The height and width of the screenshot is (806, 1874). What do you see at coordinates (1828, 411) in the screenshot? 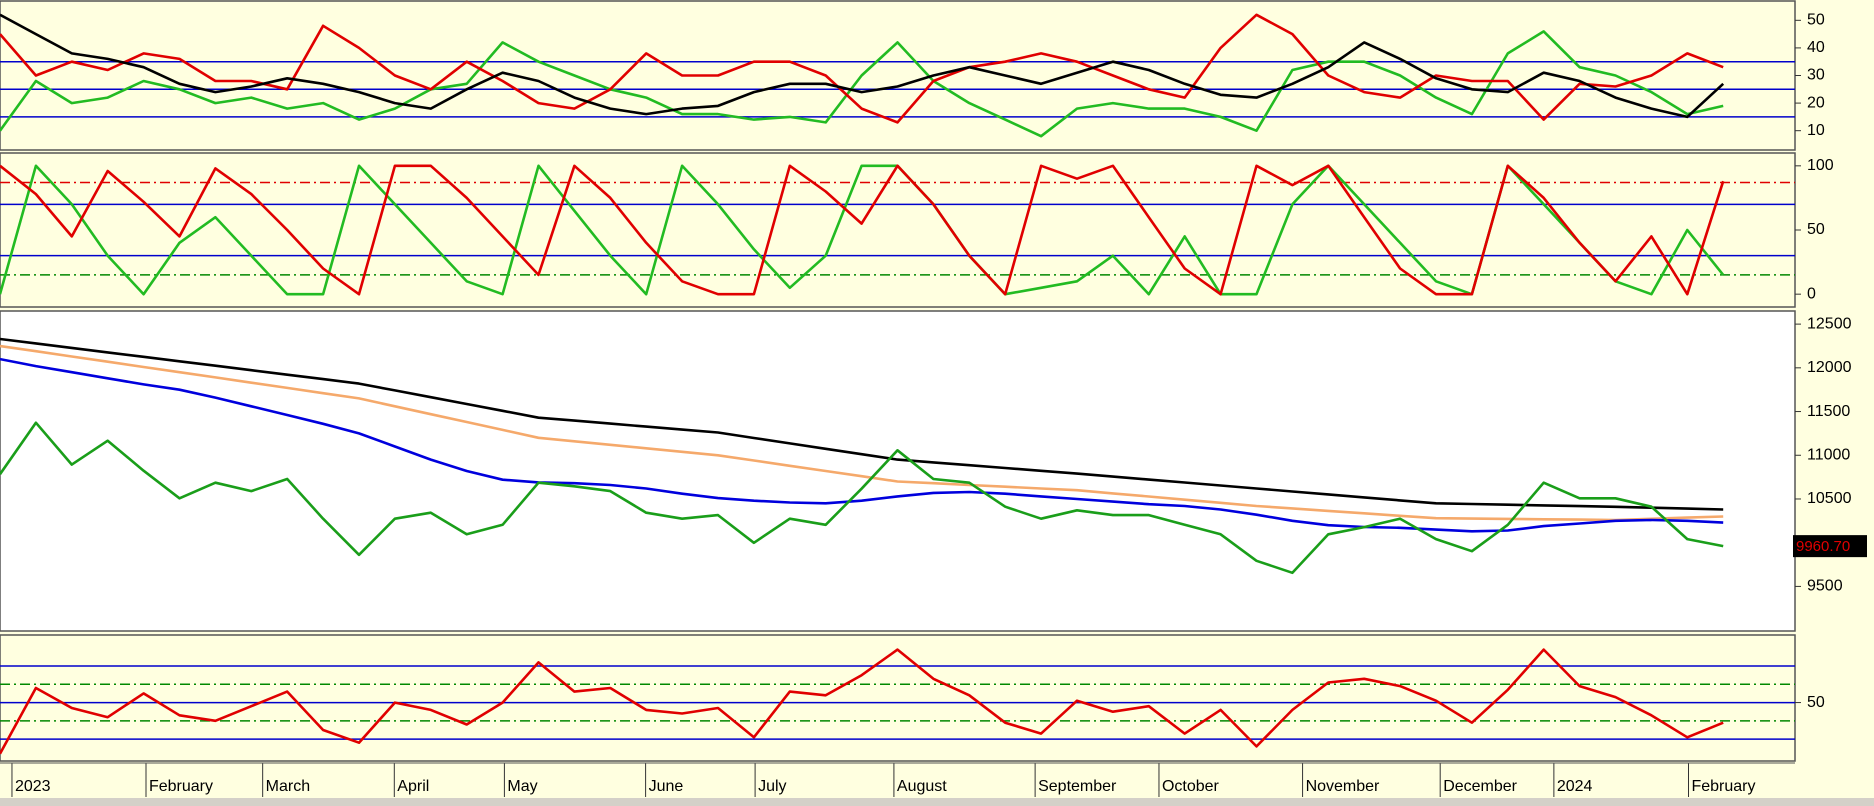
I see `y-tick-label: 11500` at bounding box center [1828, 411].